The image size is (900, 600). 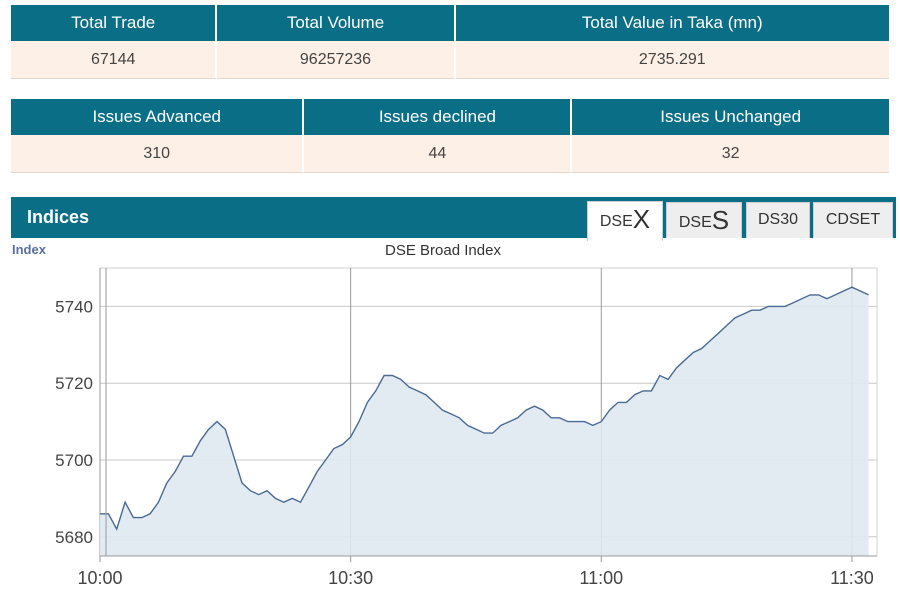 I want to click on x-tick-label: 10:00, so click(x=99, y=578).